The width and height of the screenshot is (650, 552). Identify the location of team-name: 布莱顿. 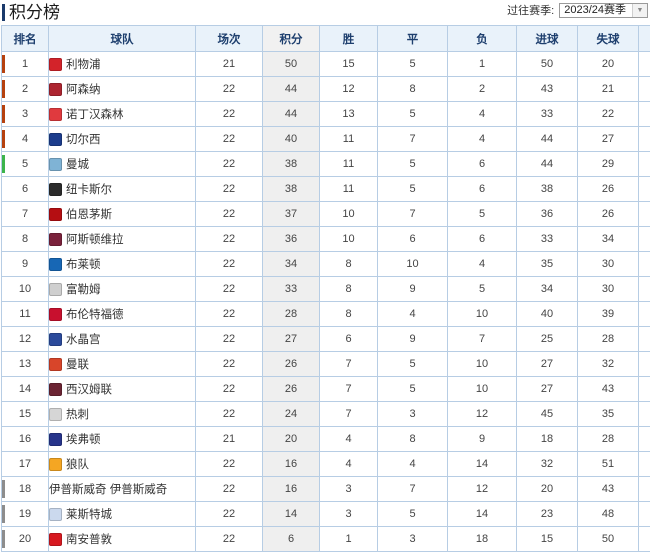
(83, 264).